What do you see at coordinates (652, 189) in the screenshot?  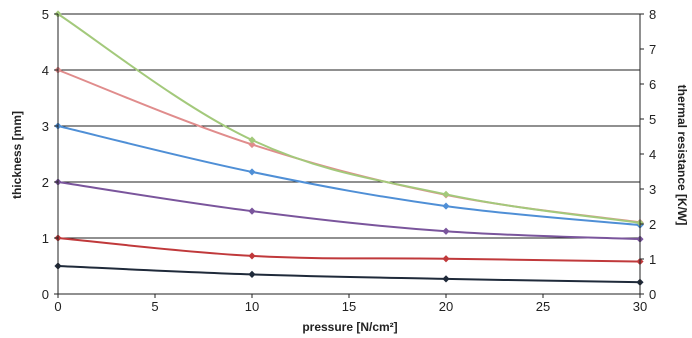 I see `y2-tick-label: 3` at bounding box center [652, 189].